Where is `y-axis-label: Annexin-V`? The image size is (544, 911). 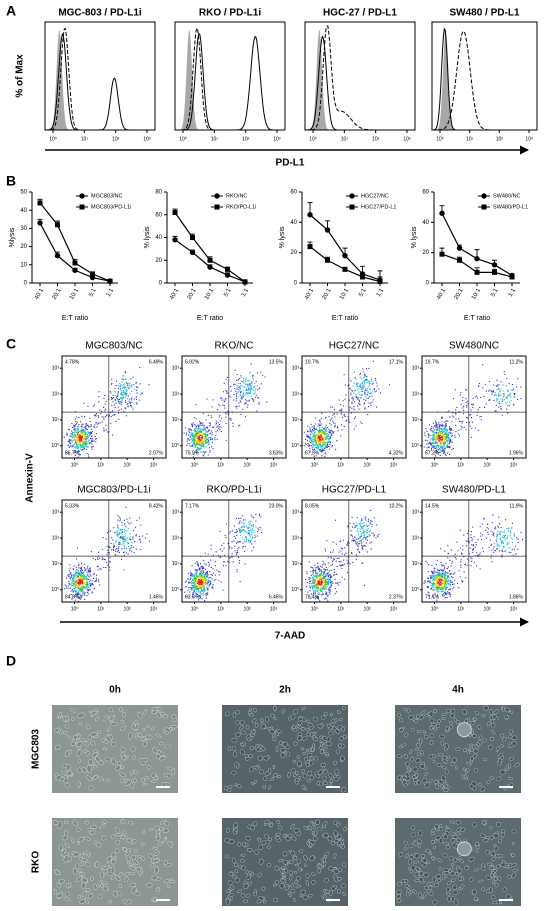
y-axis-label: Annexin-V is located at coordinates (30, 478).